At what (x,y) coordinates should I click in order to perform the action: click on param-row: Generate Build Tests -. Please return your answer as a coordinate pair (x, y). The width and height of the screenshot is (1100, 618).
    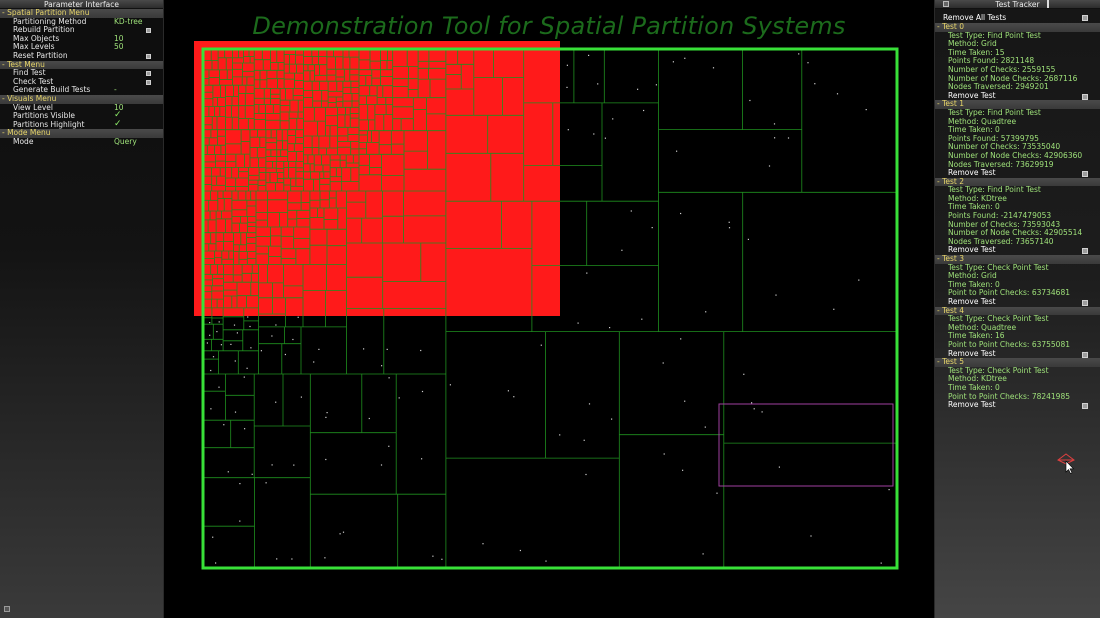
    Looking at the image, I should click on (81, 90).